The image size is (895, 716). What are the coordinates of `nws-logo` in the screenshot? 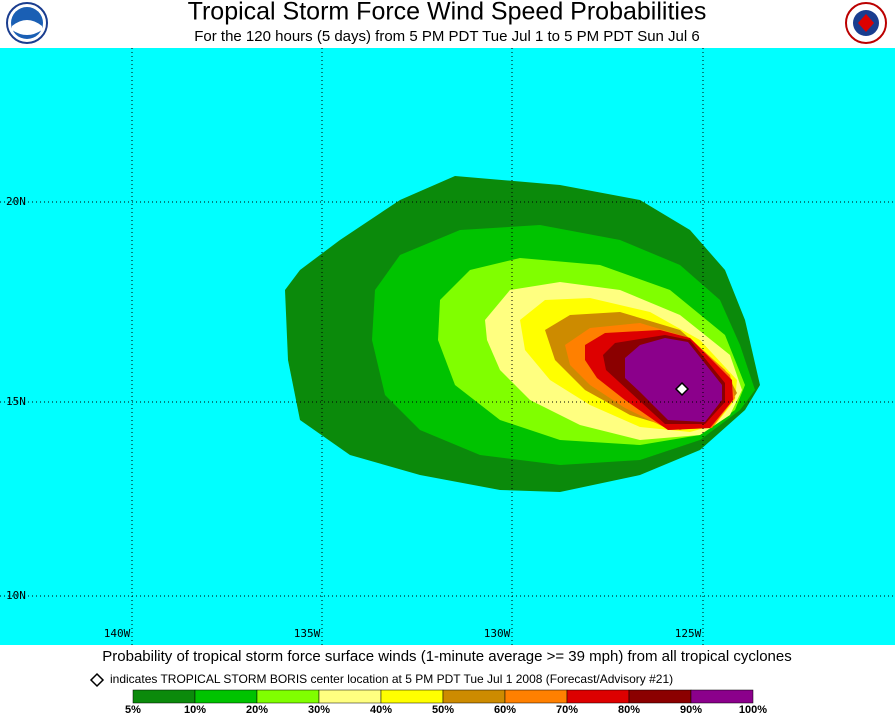 It's located at (866, 23).